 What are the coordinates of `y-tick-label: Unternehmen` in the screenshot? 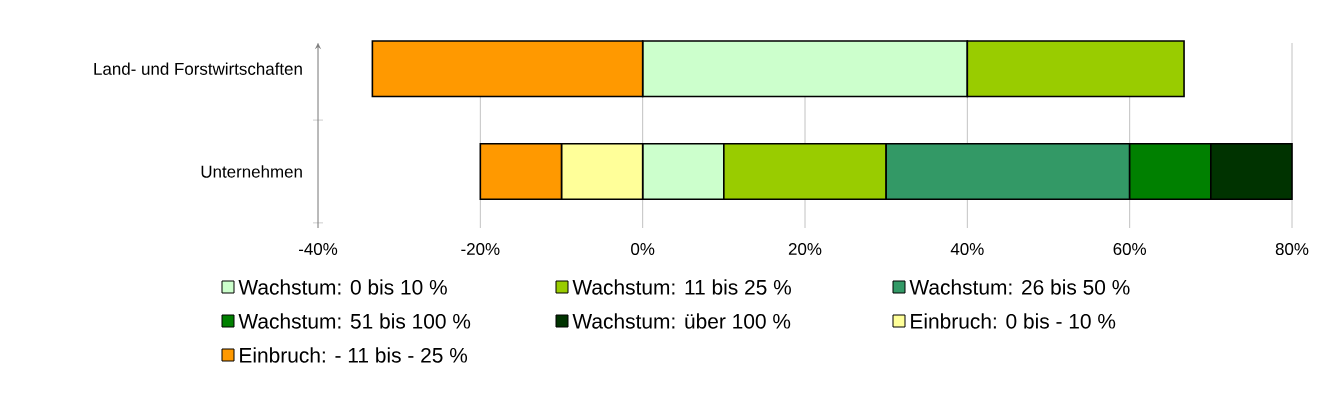 It's located at (251, 171).